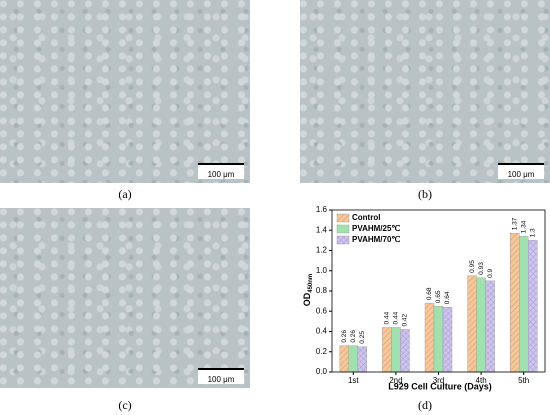 The image size is (550, 415). I want to click on y-tick-label: 0.0, so click(322, 371).